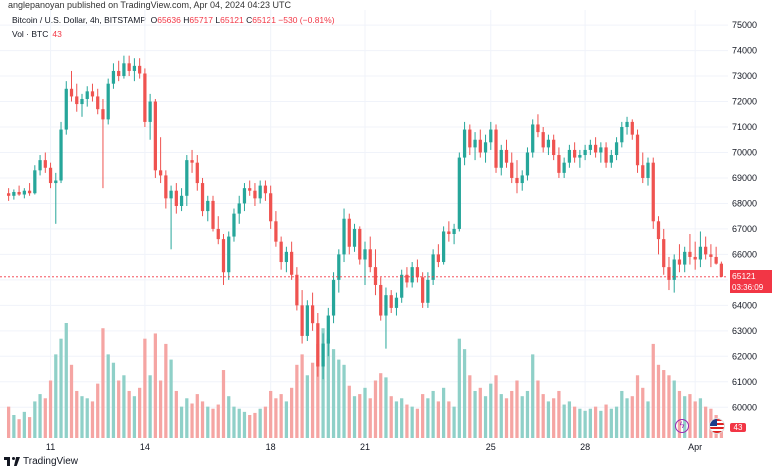  I want to click on price-tick-label: 69000, so click(744, 178).